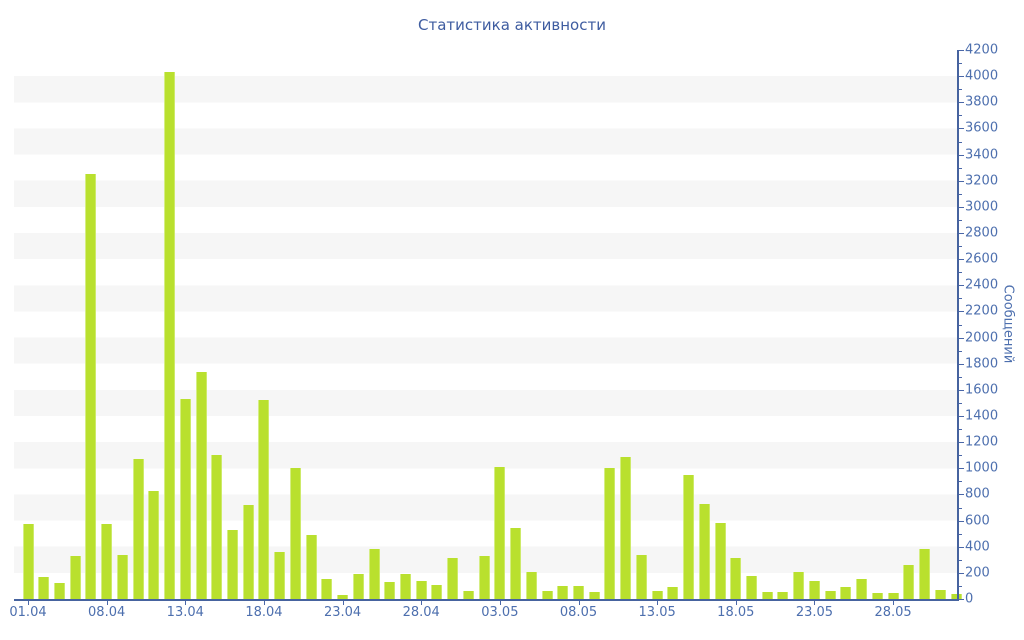 The width and height of the screenshot is (1024, 640). Describe the element at coordinates (982, 259) in the screenshot. I see `y-tick-label: 2600` at that location.